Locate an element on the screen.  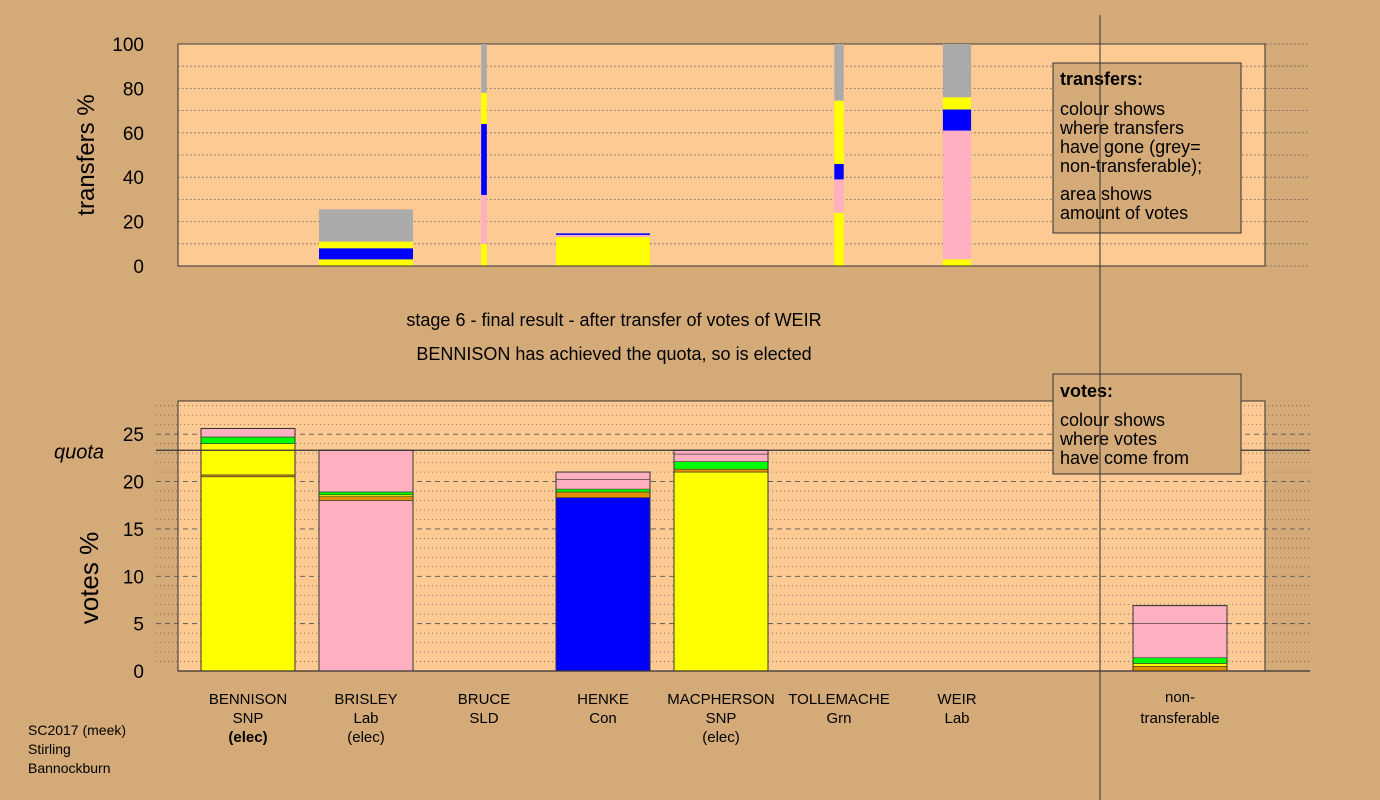
candidate-party: Con is located at coordinates (603, 718).